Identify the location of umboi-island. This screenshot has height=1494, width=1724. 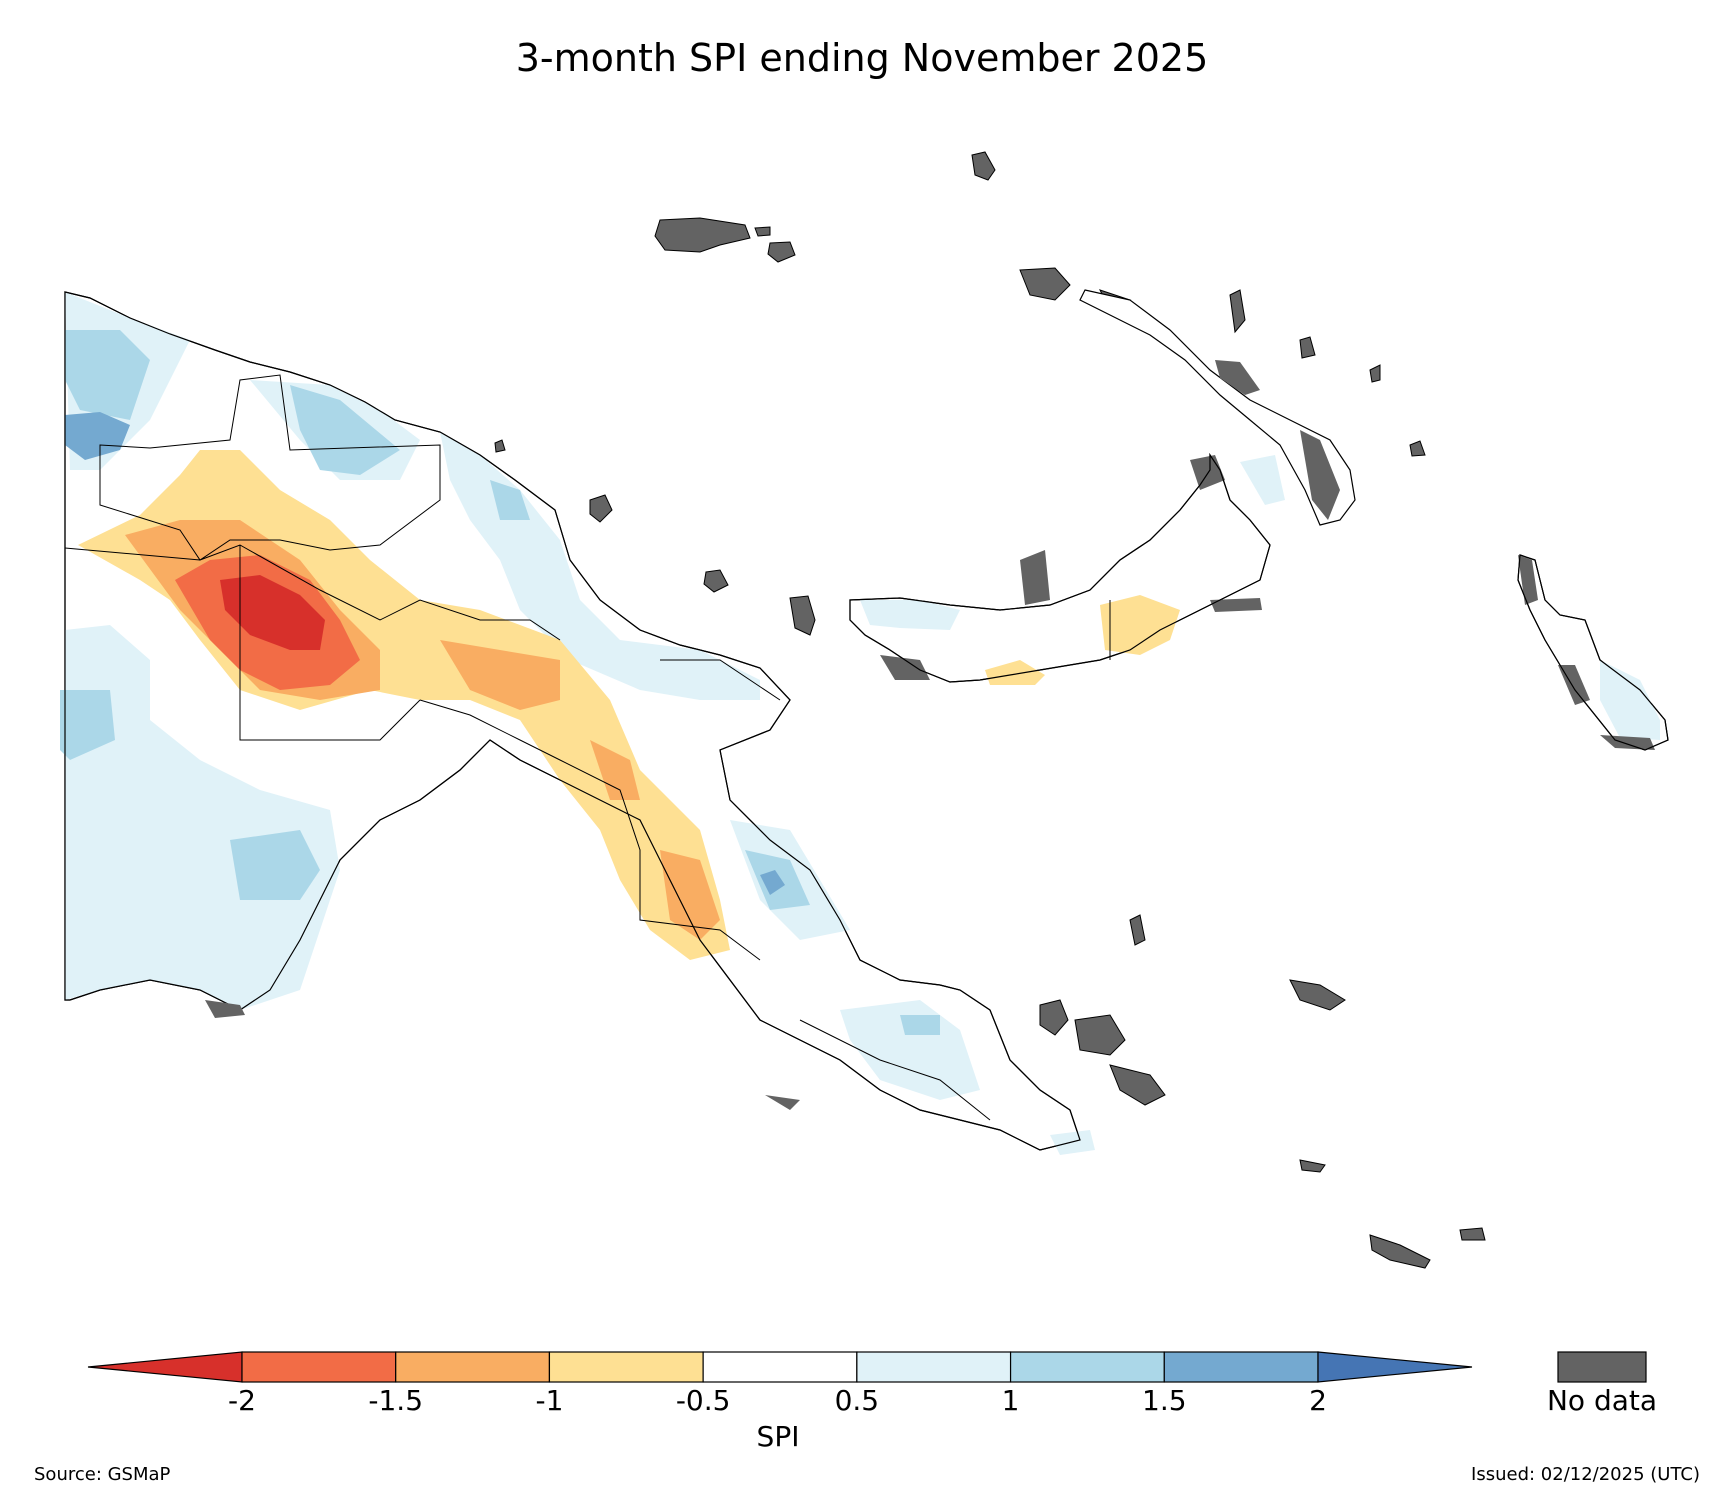
(802, 615).